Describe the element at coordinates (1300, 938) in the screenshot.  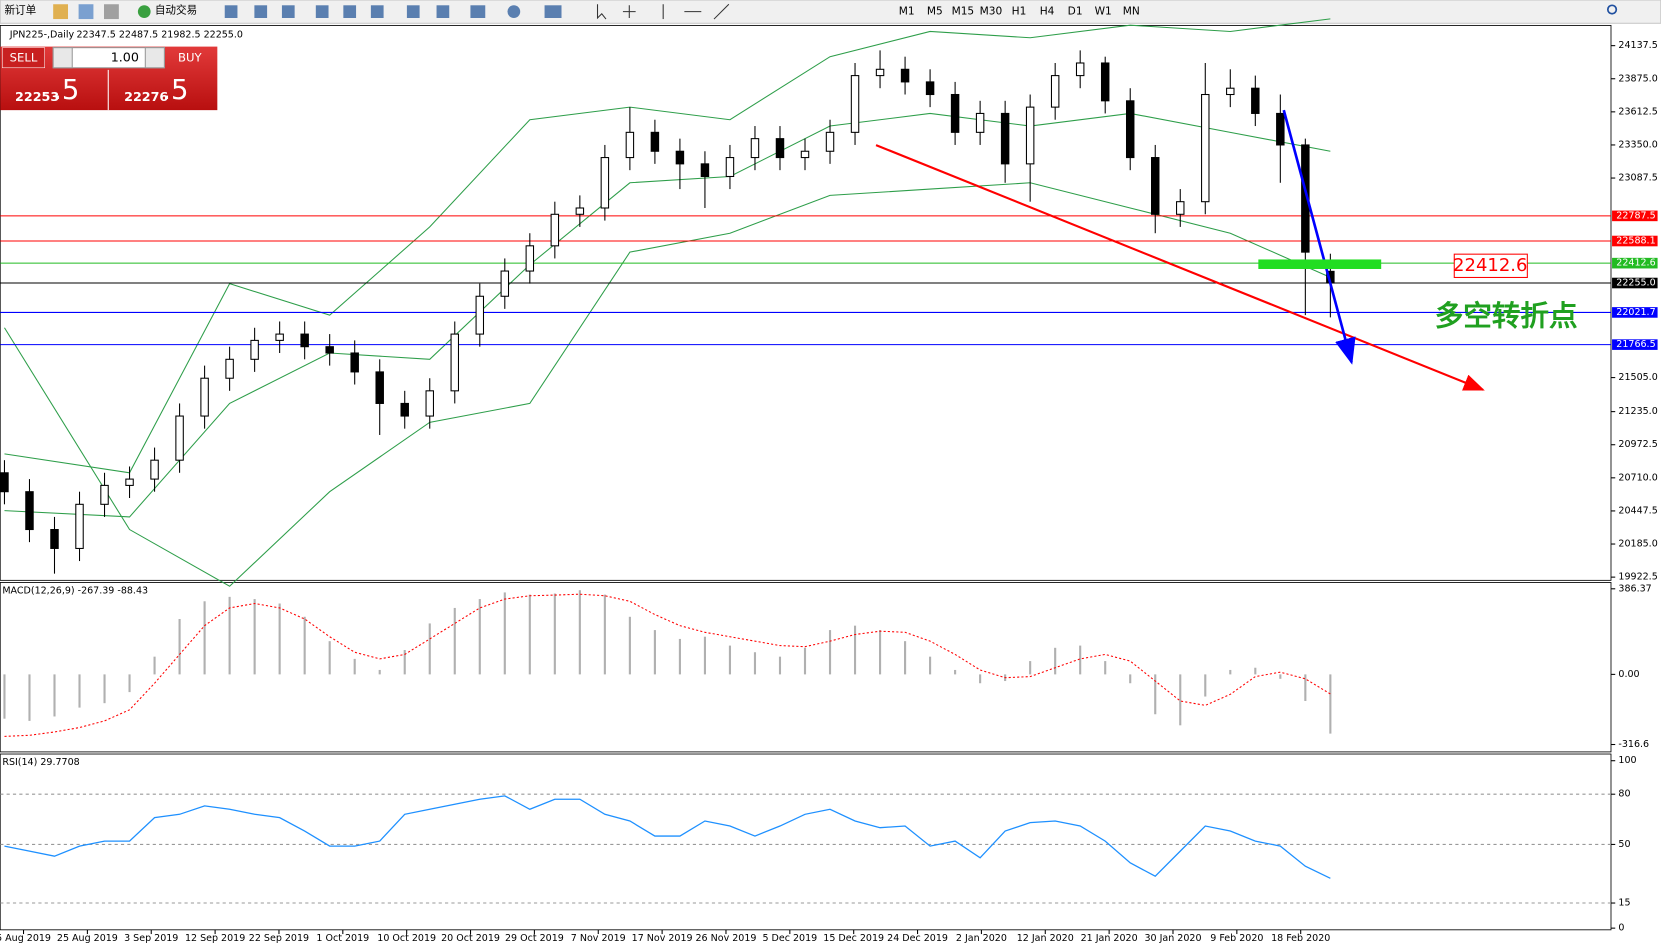
I see `x-tick-label: 18 Feb 2020` at that location.